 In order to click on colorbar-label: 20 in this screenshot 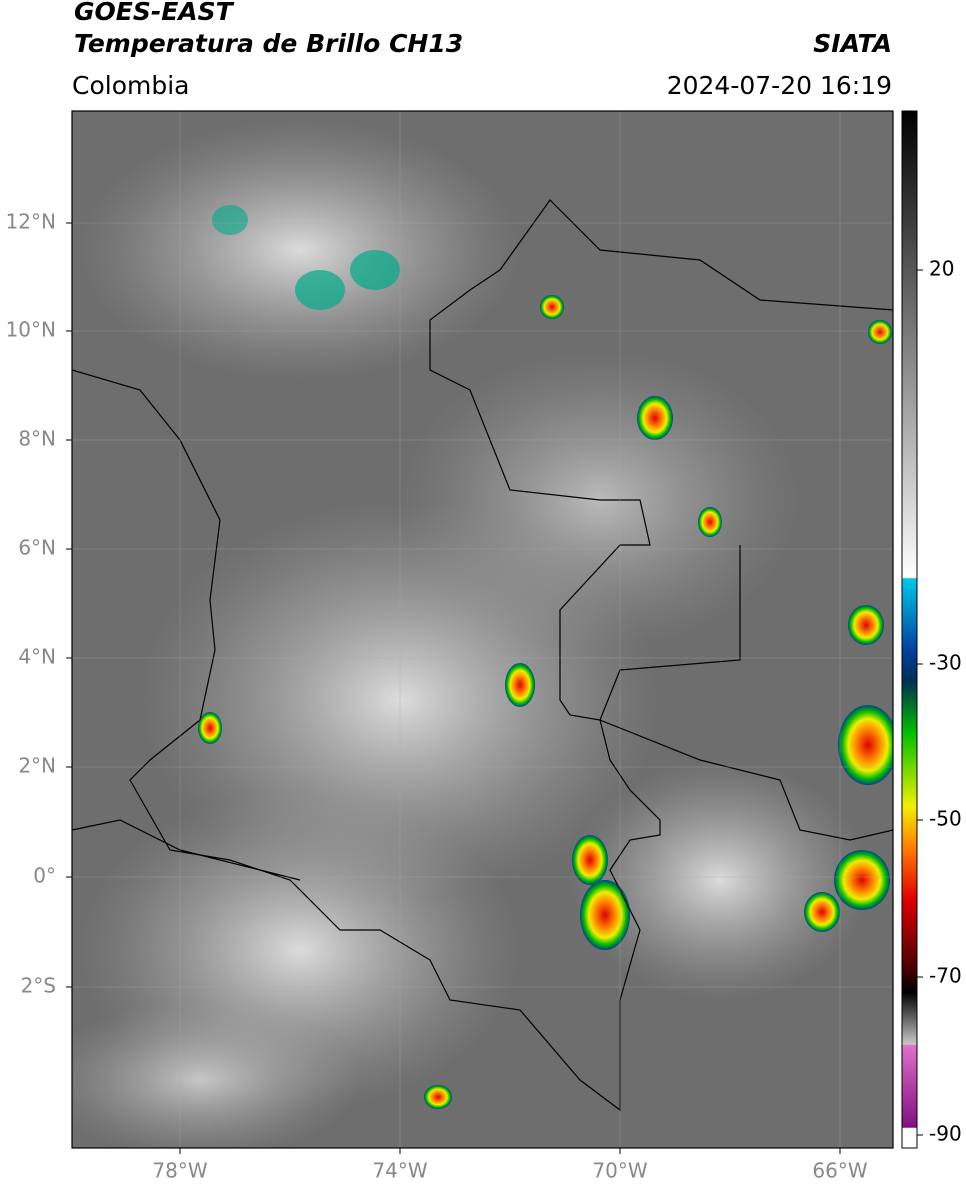, I will do `click(941, 269)`.